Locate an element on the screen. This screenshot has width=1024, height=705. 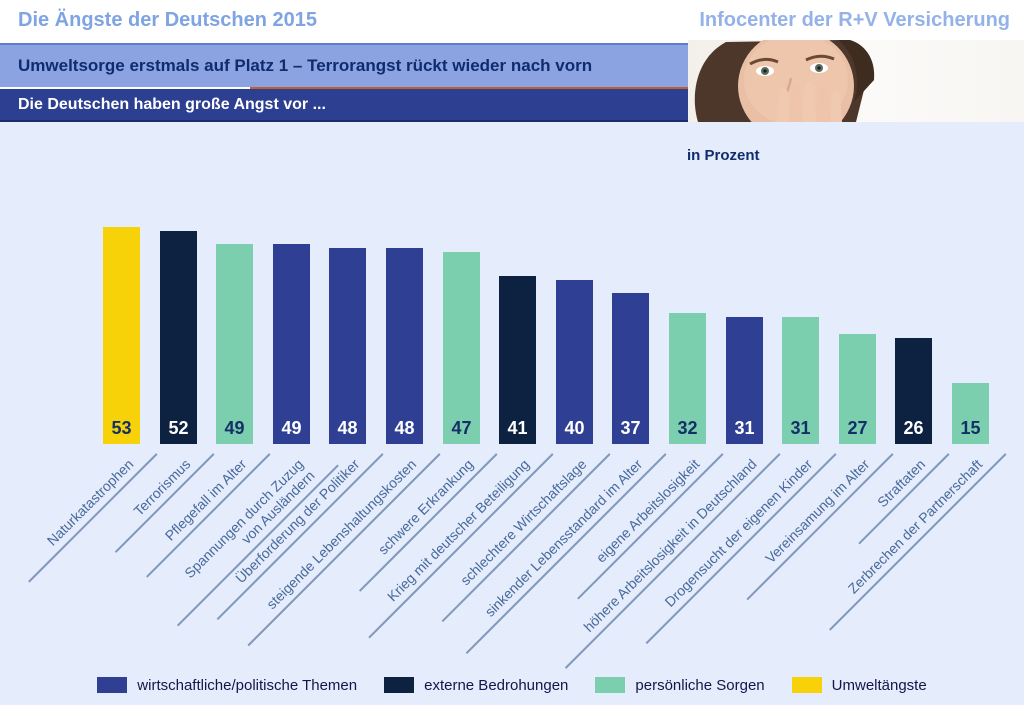
bar-value-5: 48 is located at coordinates (347, 428).